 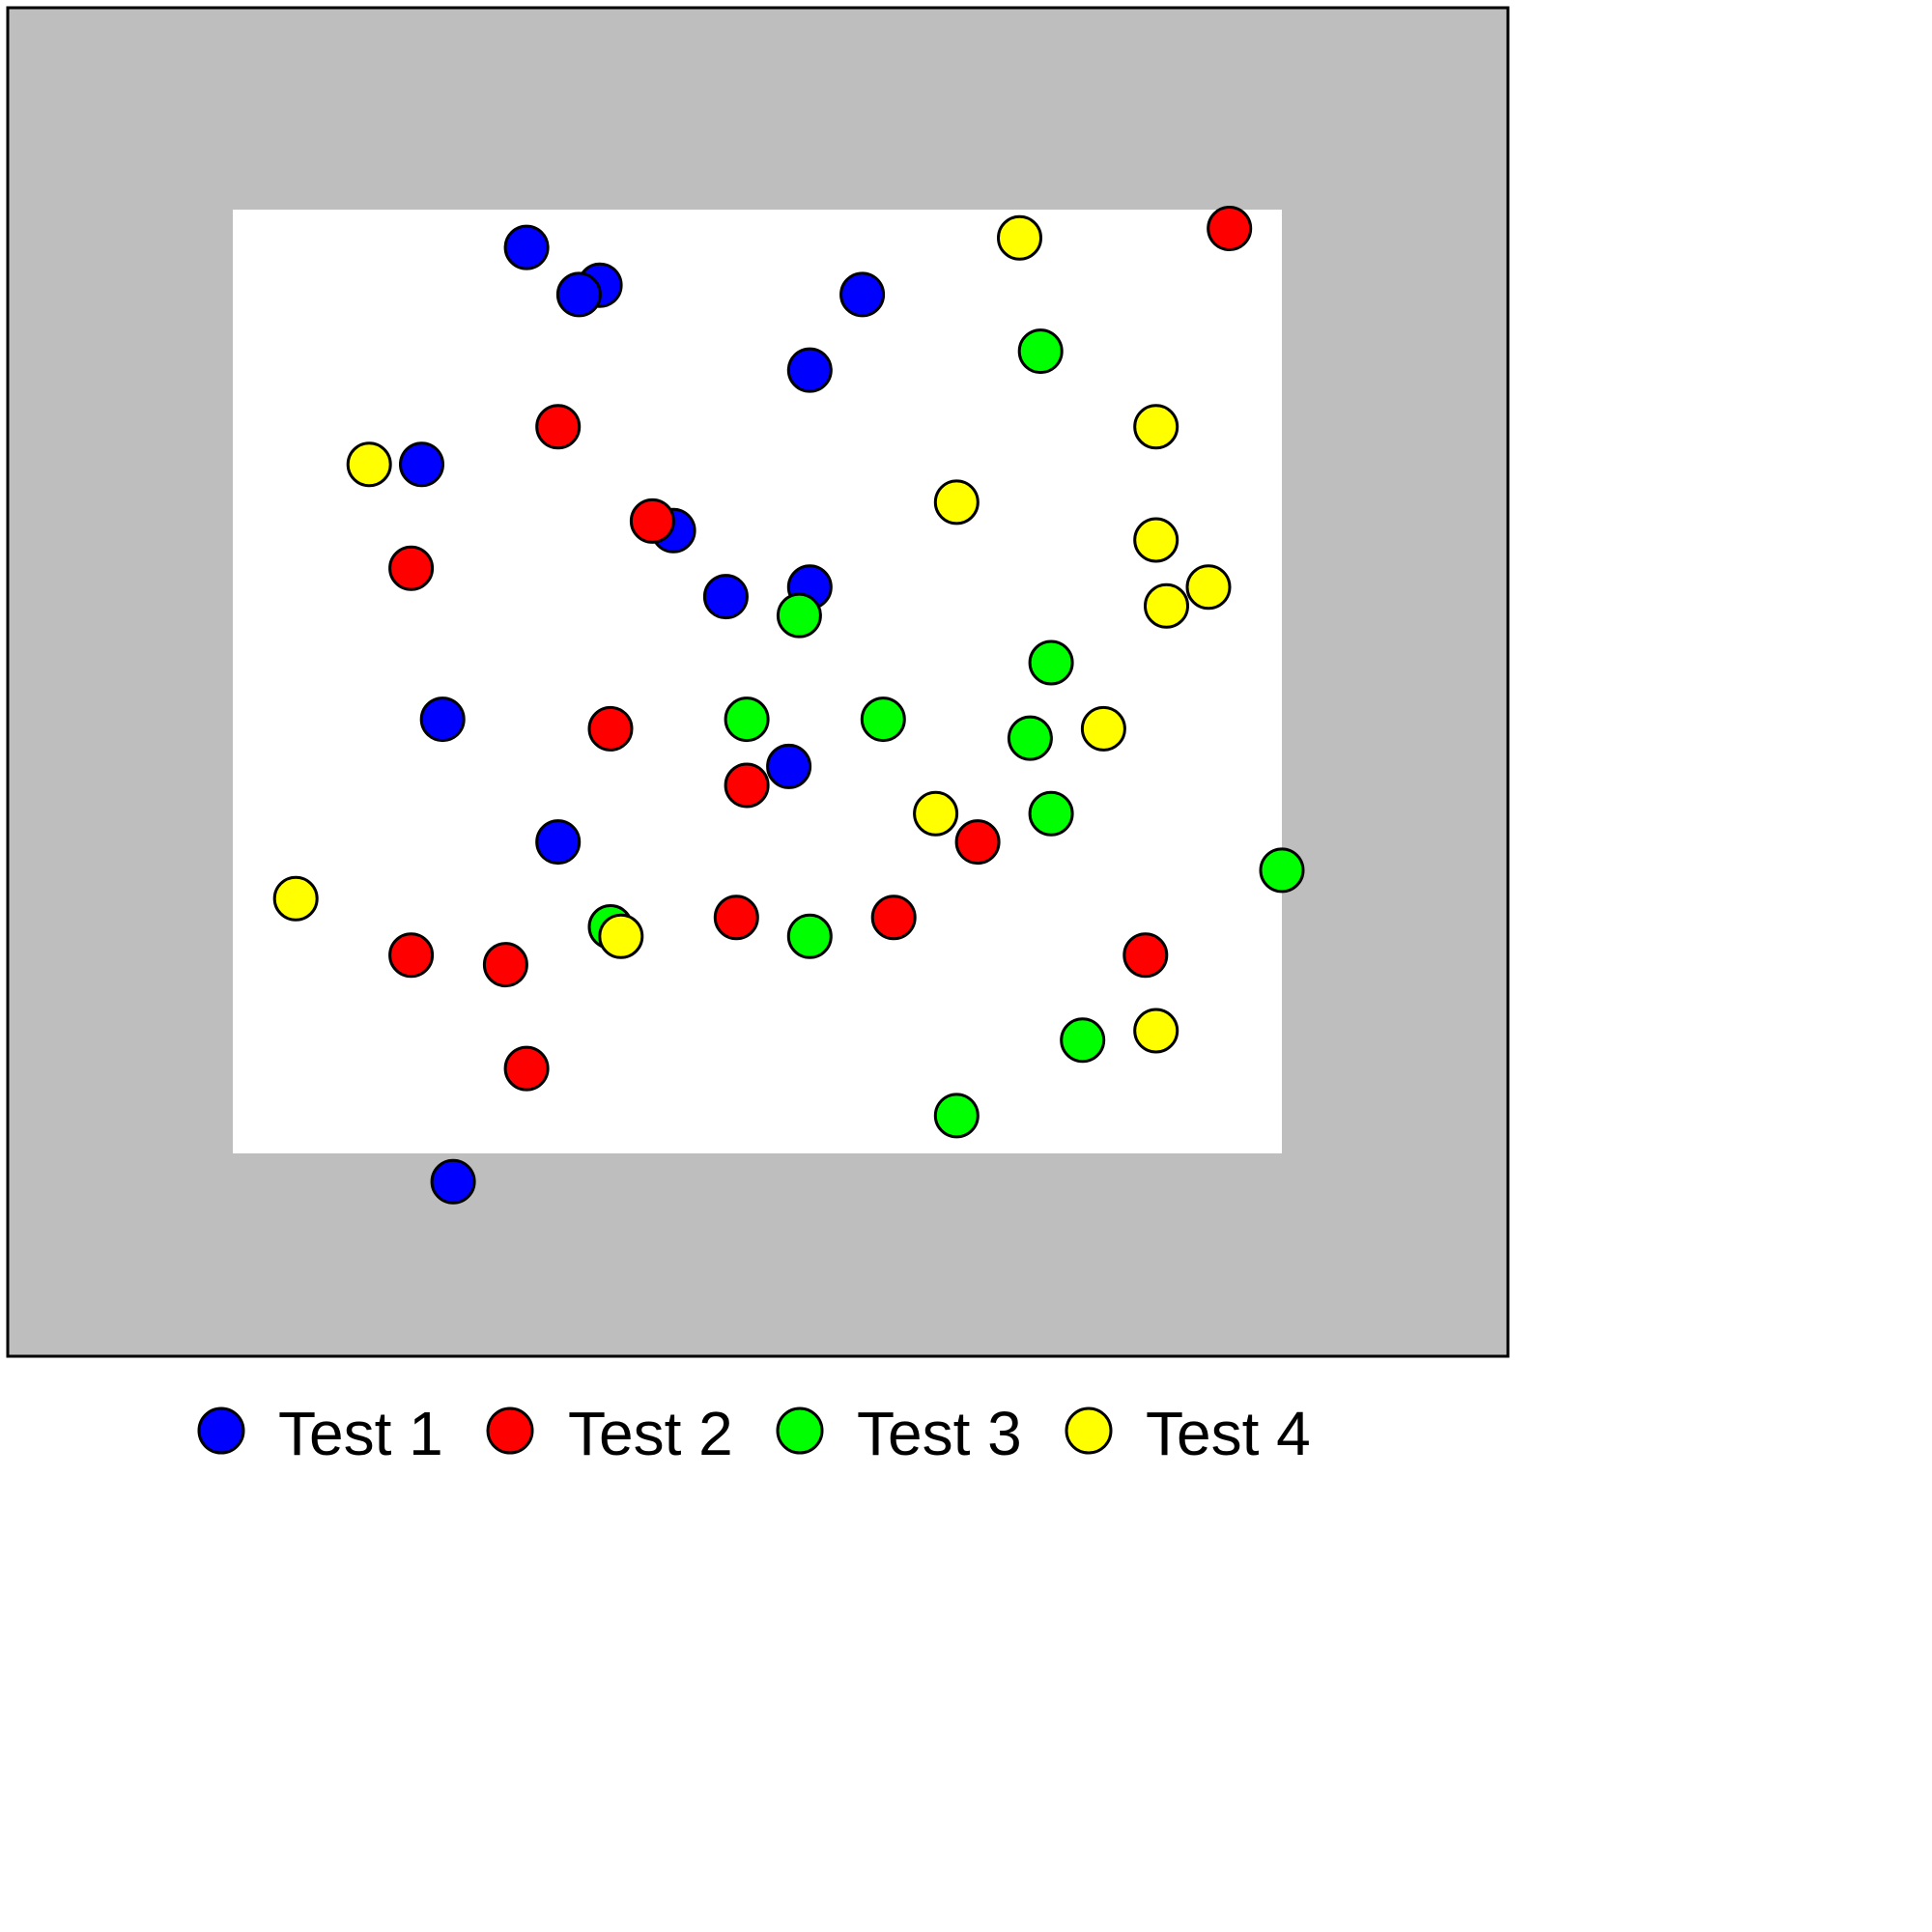 I want to click on legend-item-test-2: Test 2, so click(x=609, y=1433).